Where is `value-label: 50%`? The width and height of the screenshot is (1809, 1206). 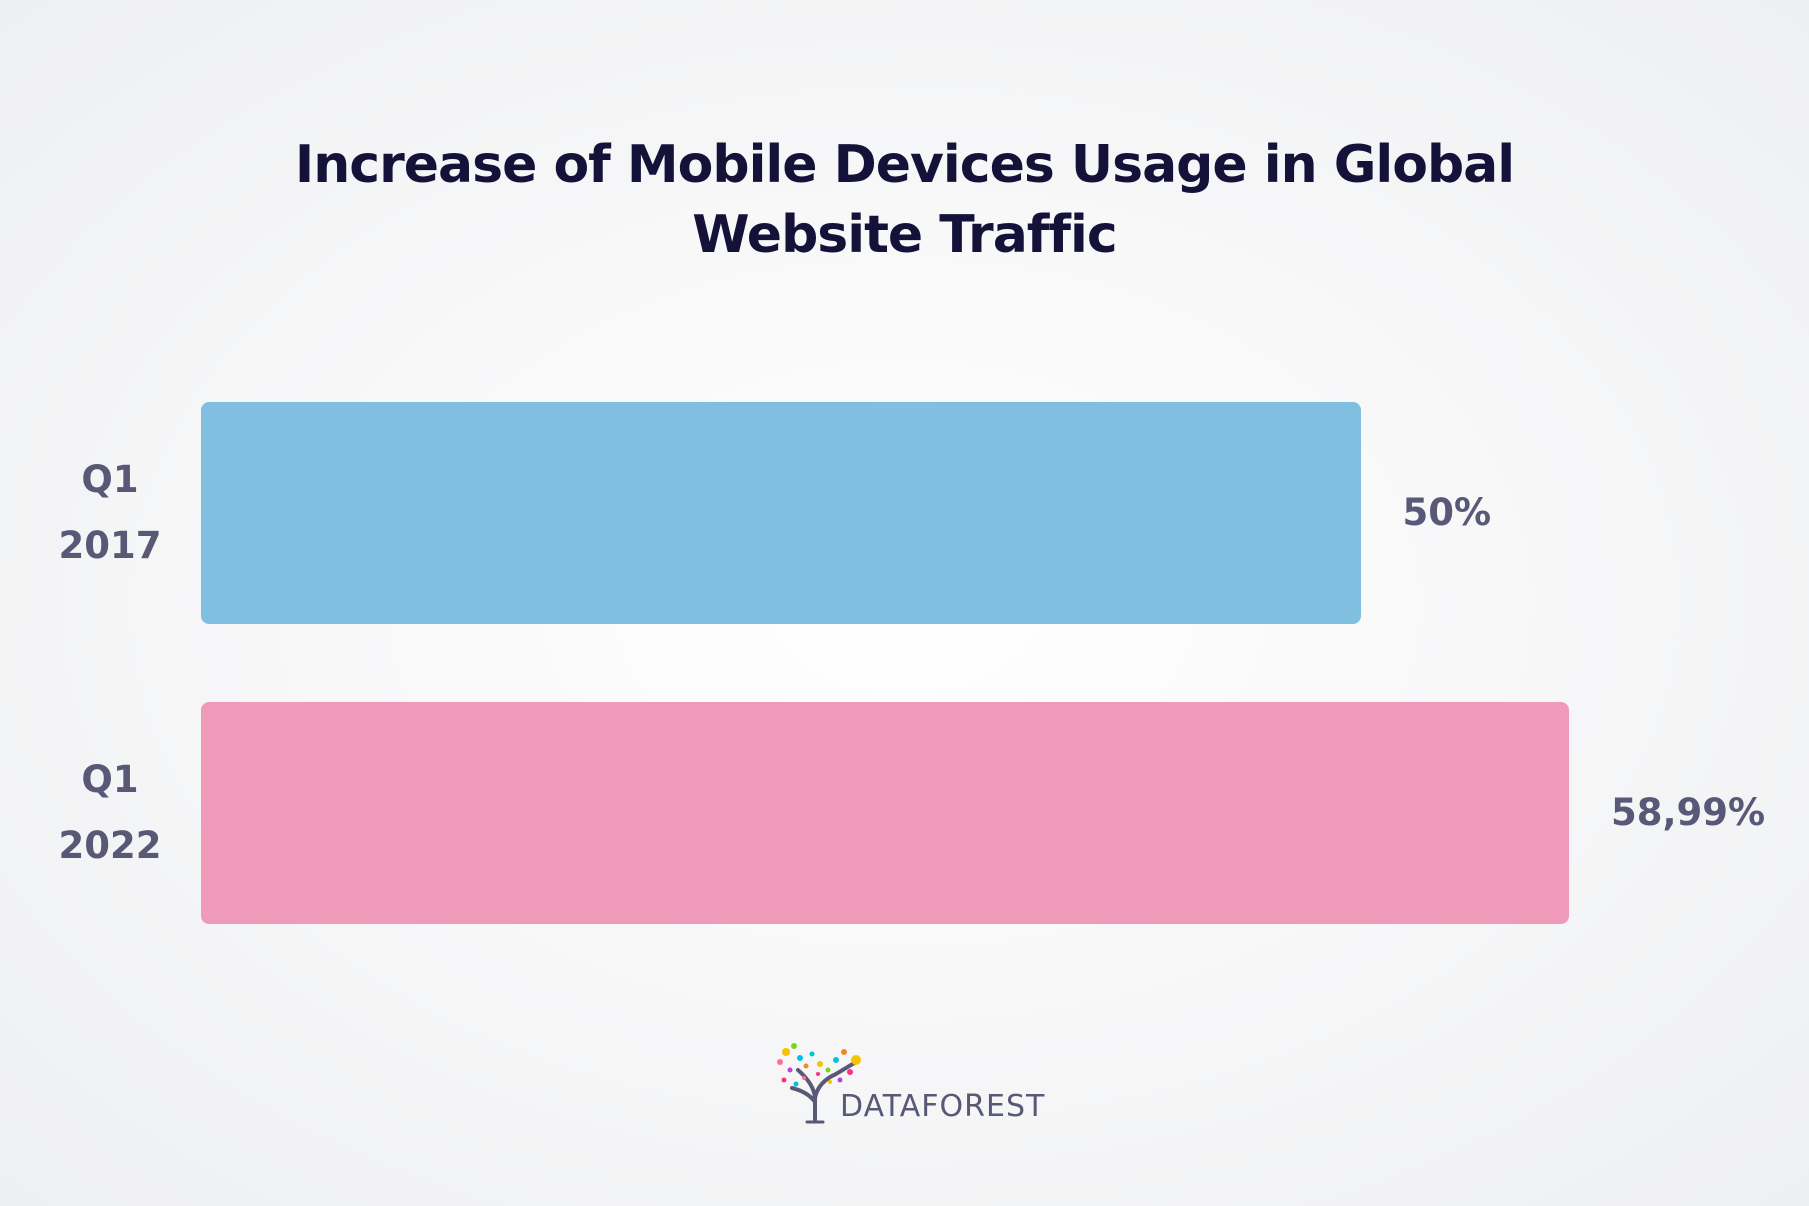
value-label: 50% is located at coordinates (1447, 512).